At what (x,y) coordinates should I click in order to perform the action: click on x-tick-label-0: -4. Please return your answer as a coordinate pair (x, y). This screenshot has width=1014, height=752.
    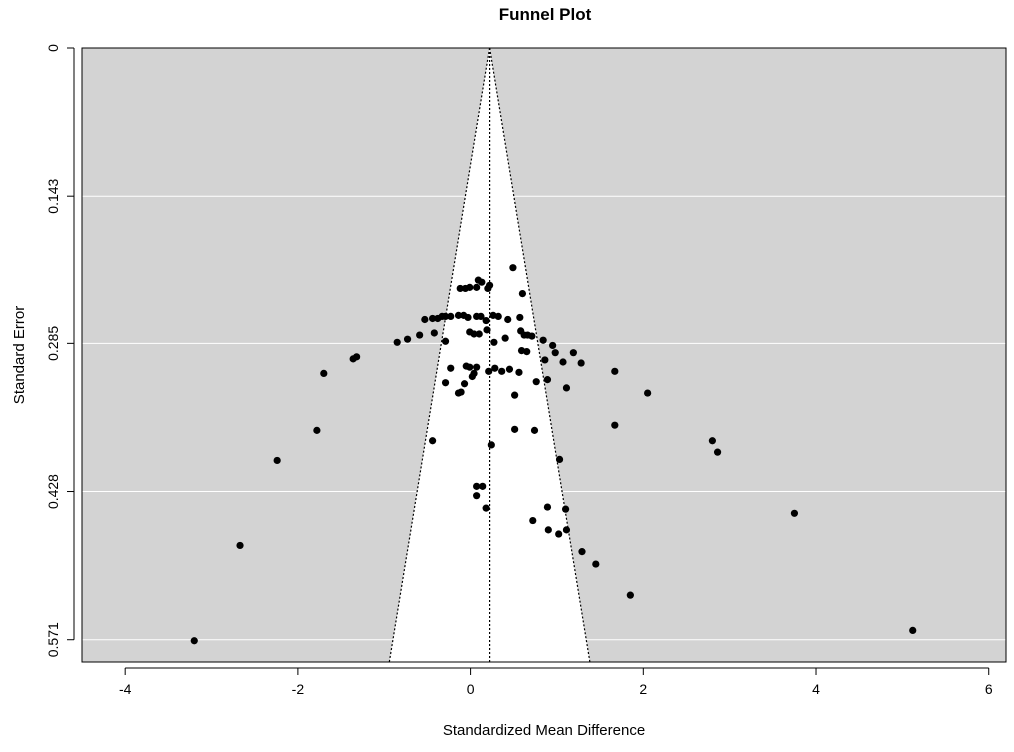
    Looking at the image, I should click on (125, 689).